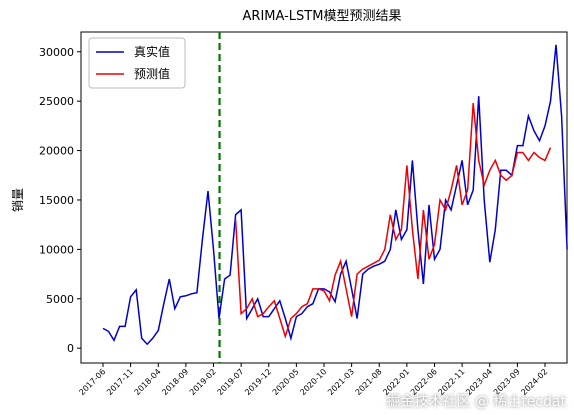 The height and width of the screenshot is (415, 574). I want to click on y-tick-label: 5000, so click(60, 299).